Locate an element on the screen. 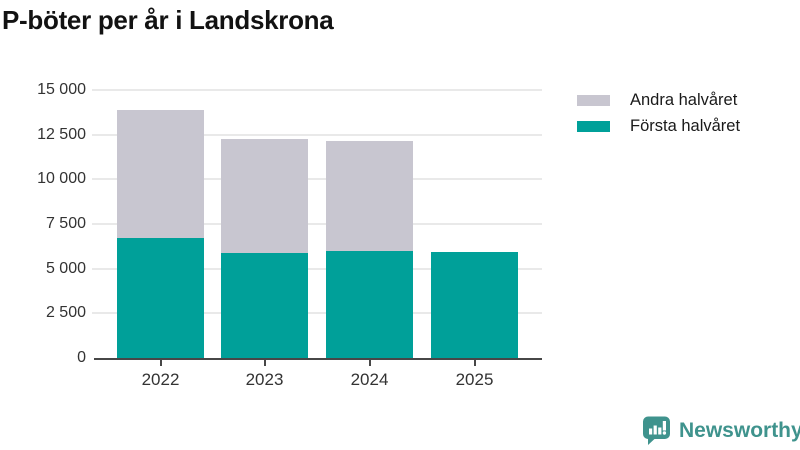 Image resolution: width=800 pixels, height=450 pixels. y-tick-label: 12 500 is located at coordinates (61, 134).